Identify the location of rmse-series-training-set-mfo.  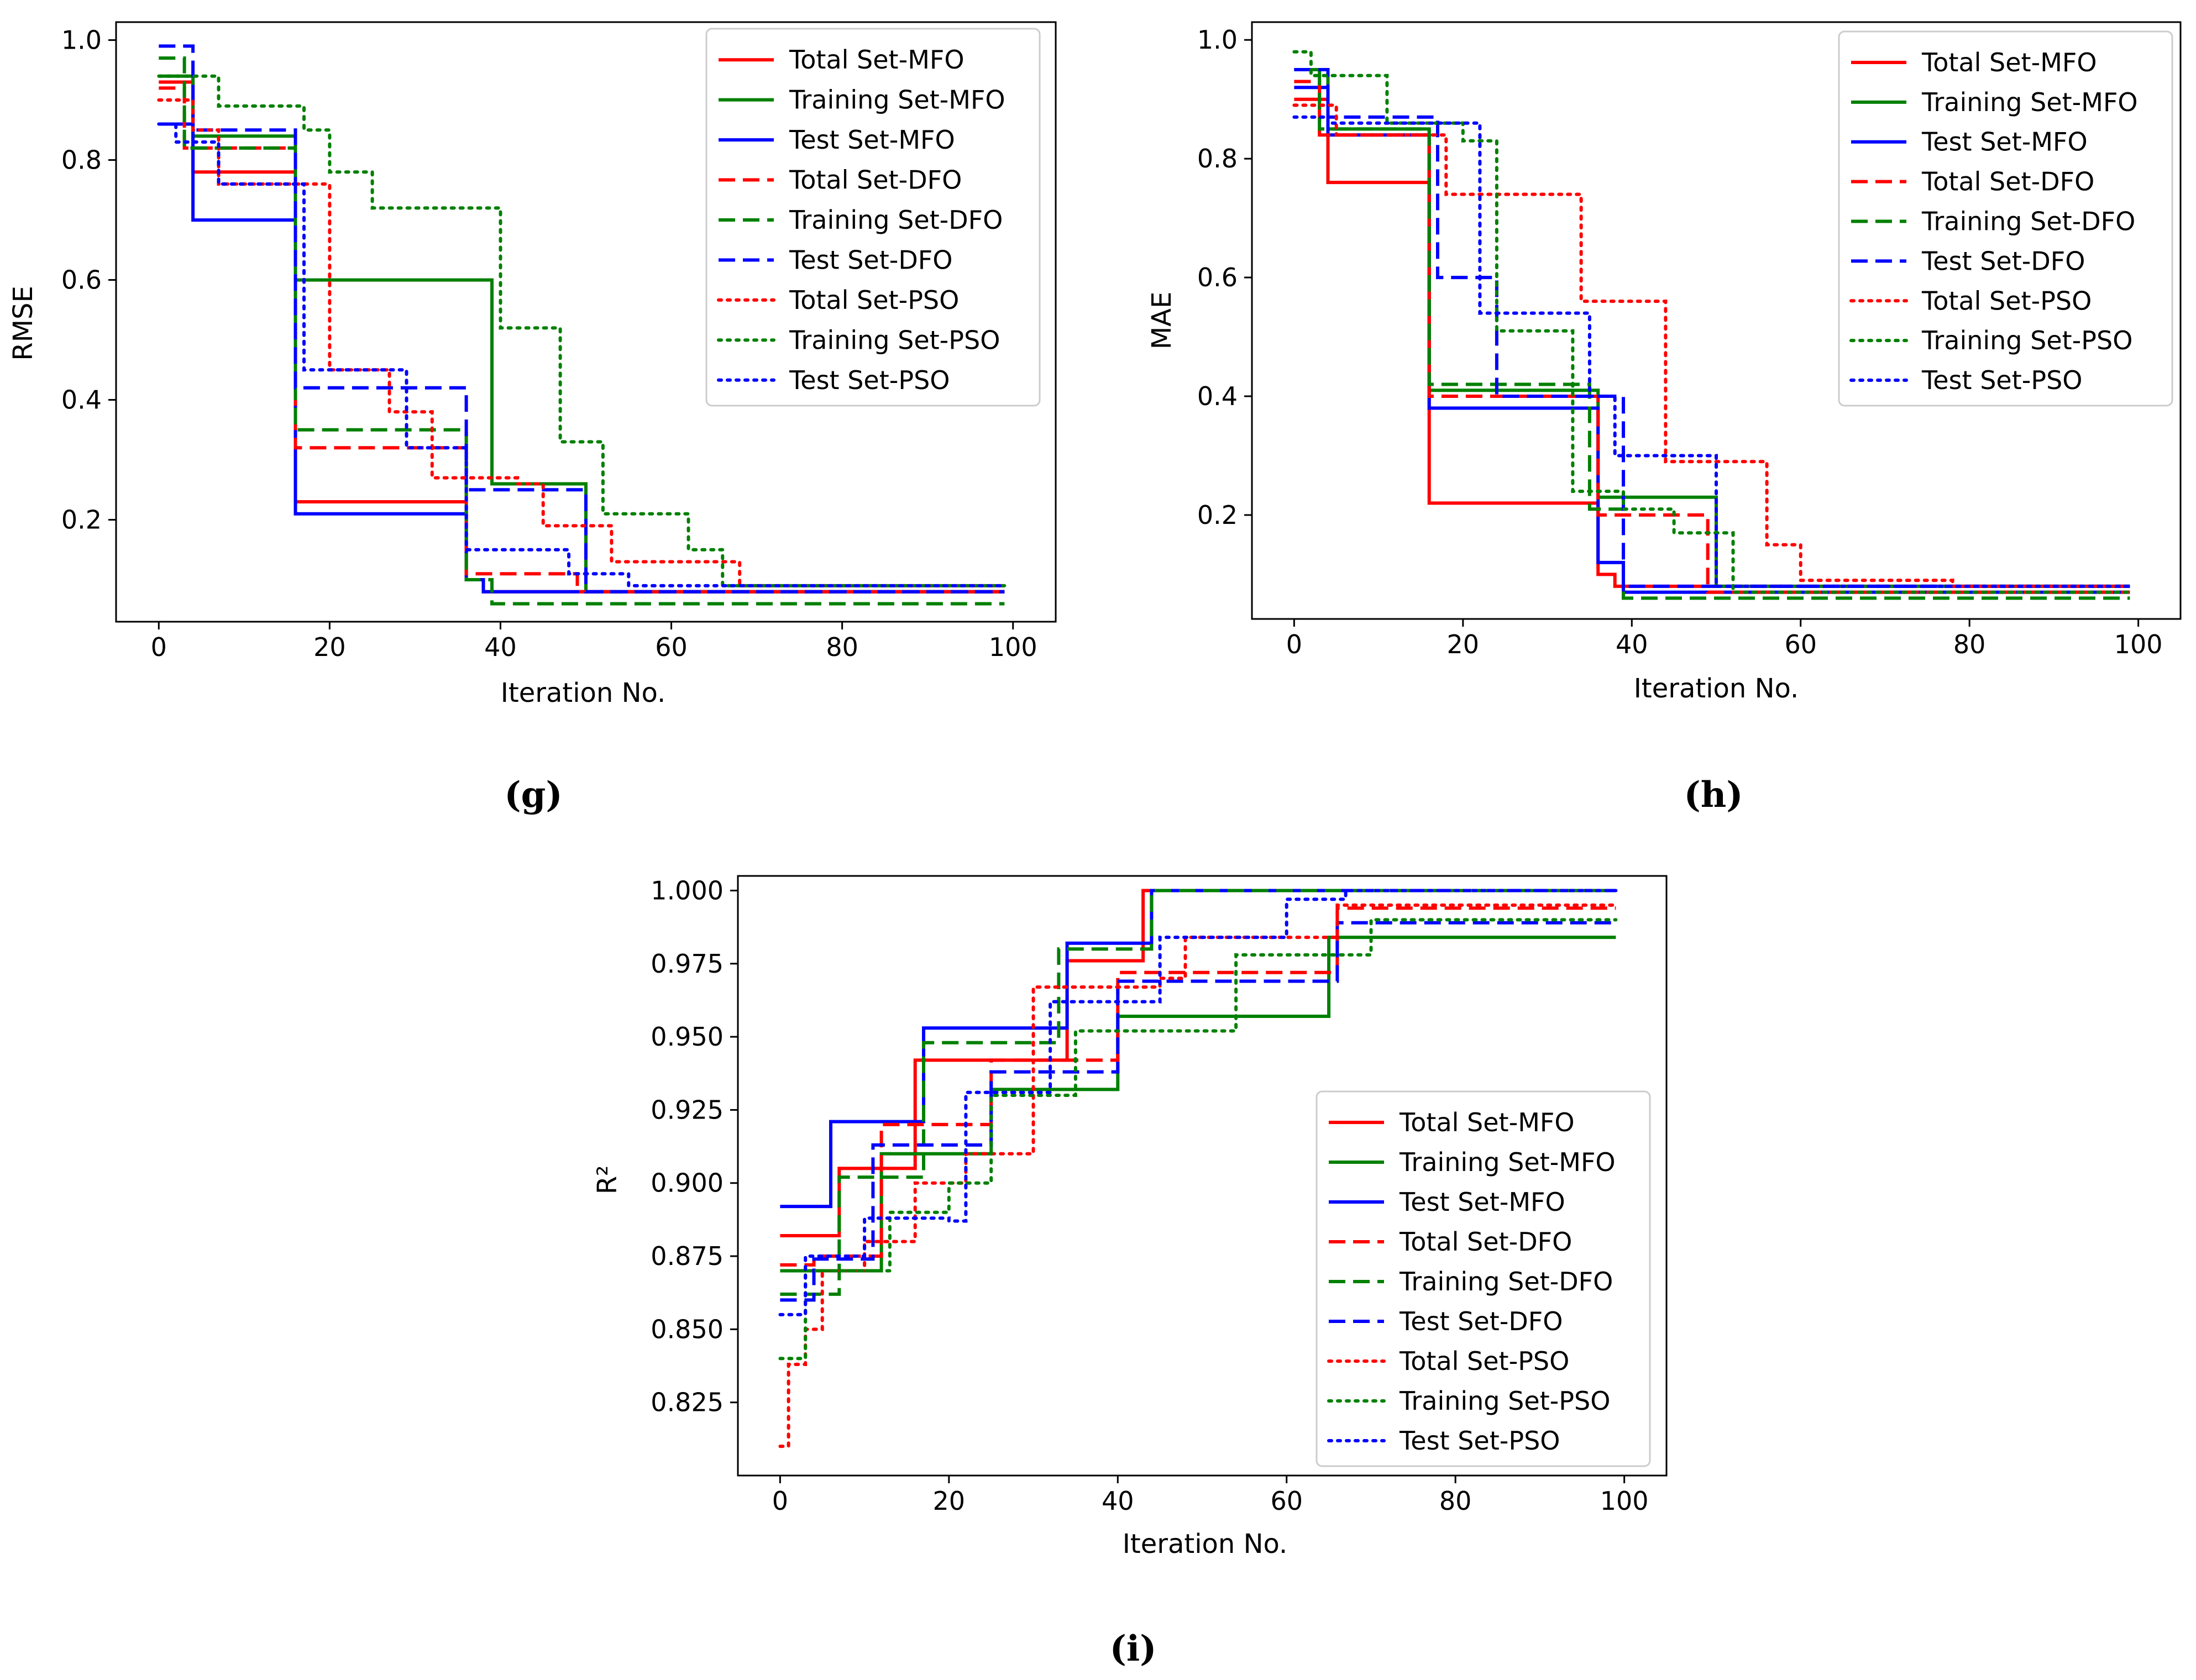
(582, 334).